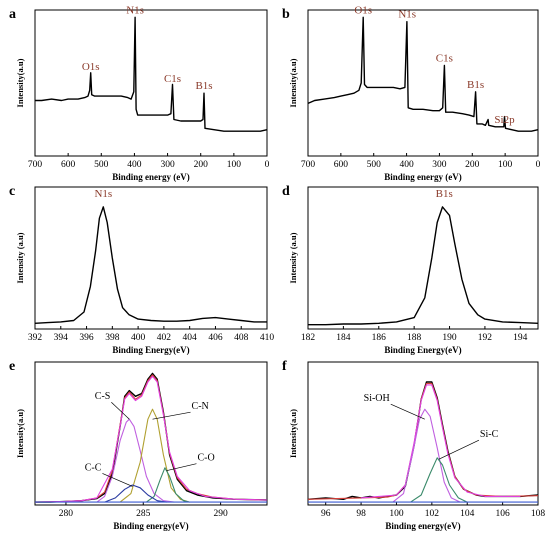 The width and height of the screenshot is (550, 545). What do you see at coordinates (377, 398) in the screenshot?
I see `annotation-label: Si-OH` at bounding box center [377, 398].